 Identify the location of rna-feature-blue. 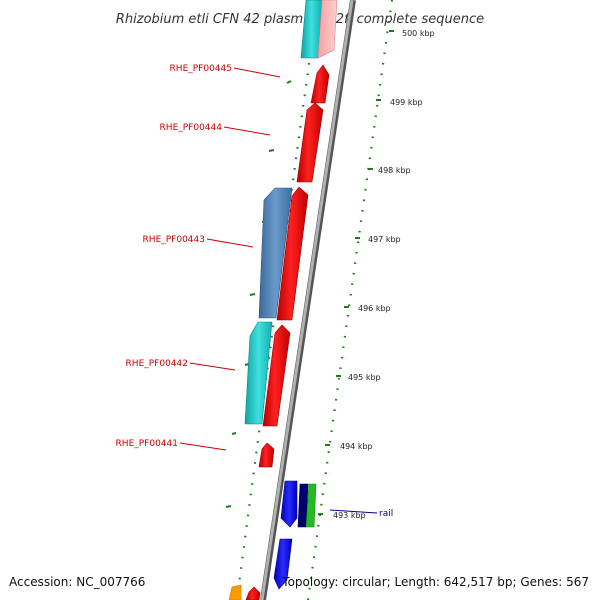
(289, 504).